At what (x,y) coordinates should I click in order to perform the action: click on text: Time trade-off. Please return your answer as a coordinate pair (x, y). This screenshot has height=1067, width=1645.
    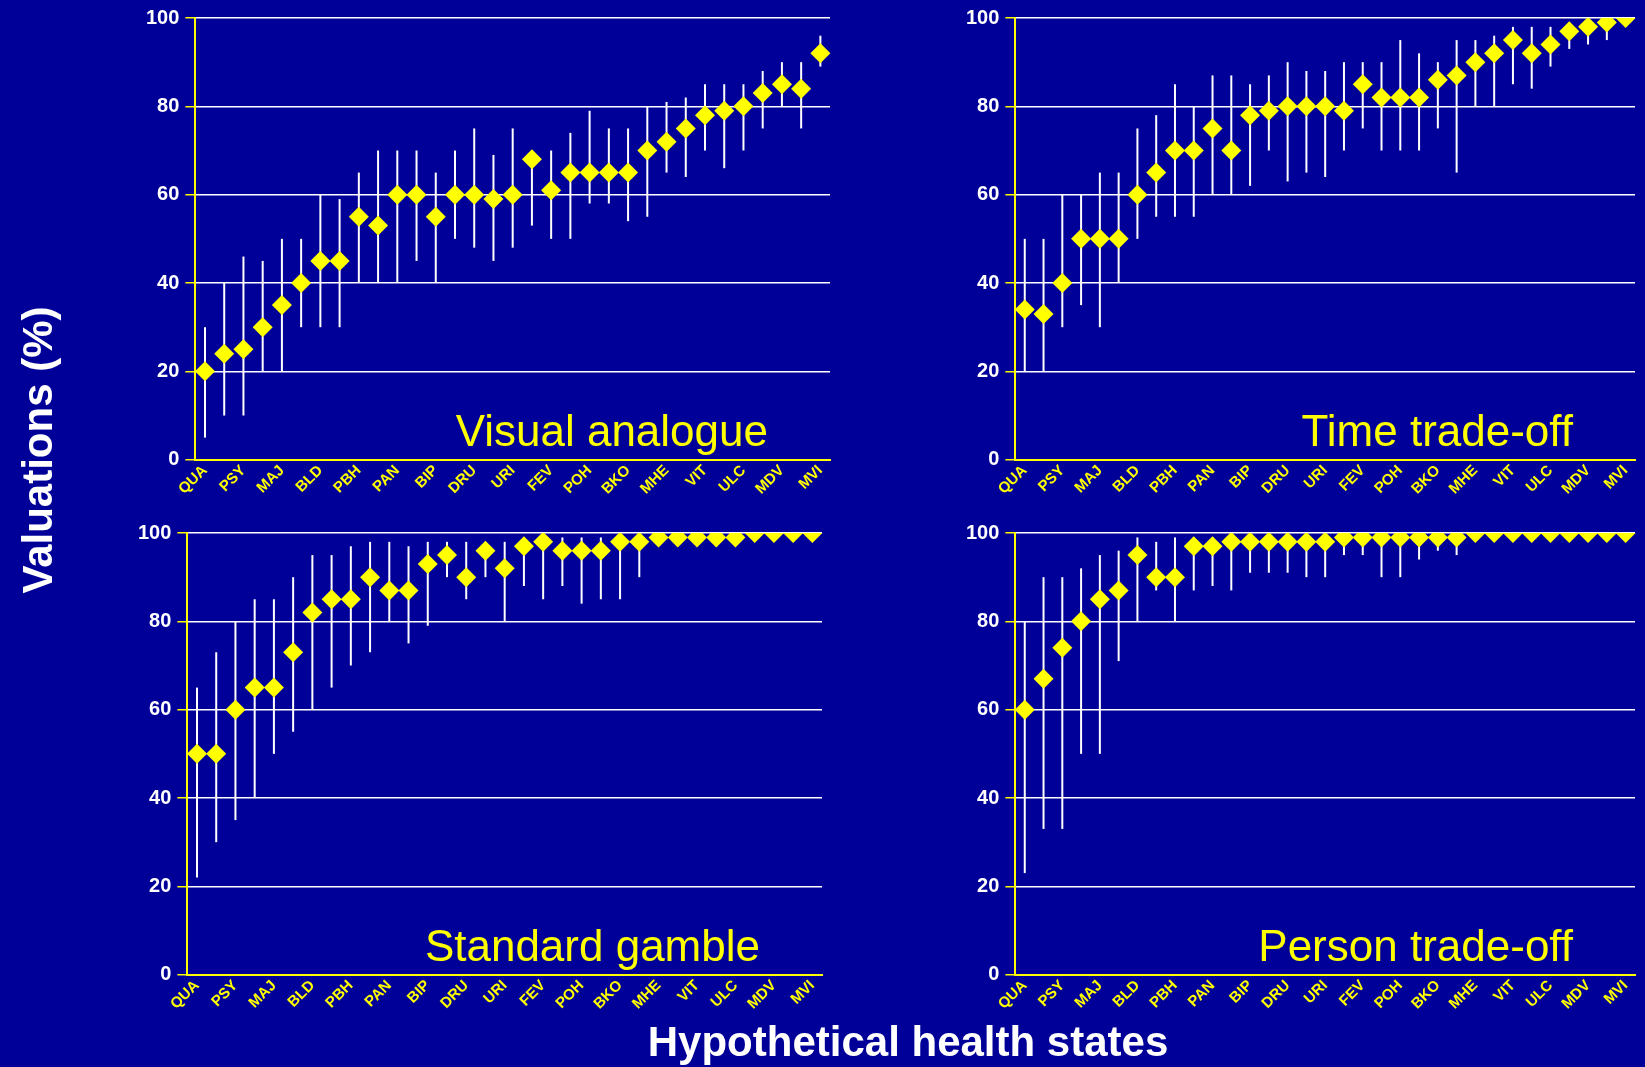
    Looking at the image, I should click on (1437, 430).